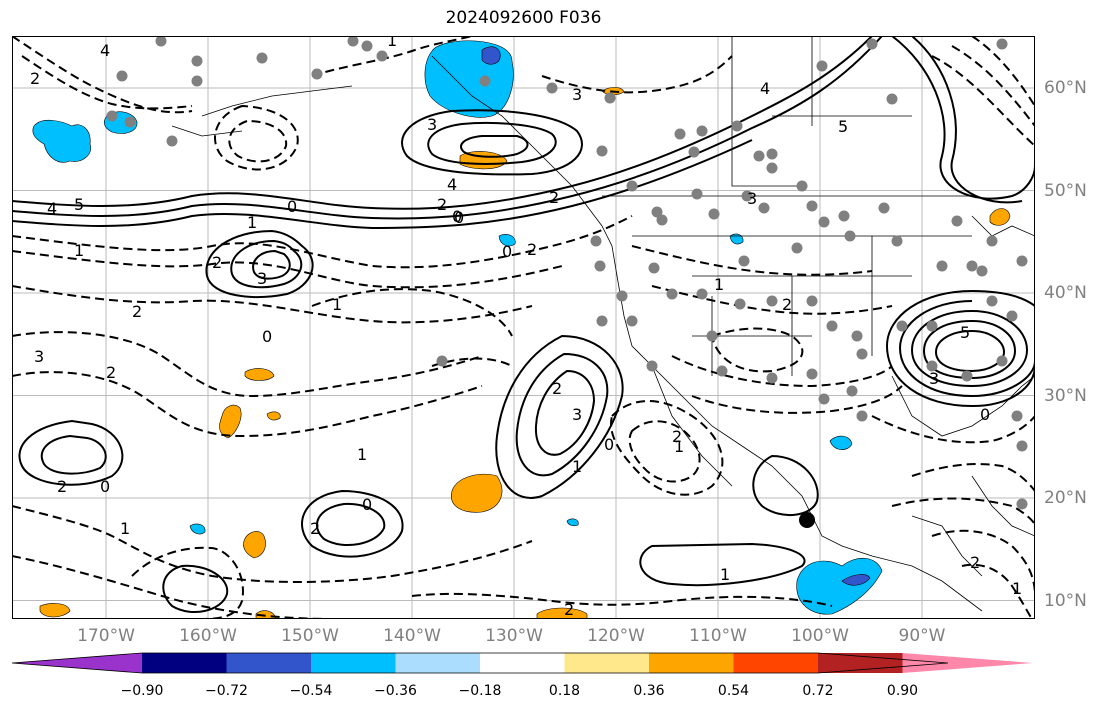 The height and width of the screenshot is (712, 1105). Describe the element at coordinates (514, 636) in the screenshot. I see `lon-label: 130°W` at that location.